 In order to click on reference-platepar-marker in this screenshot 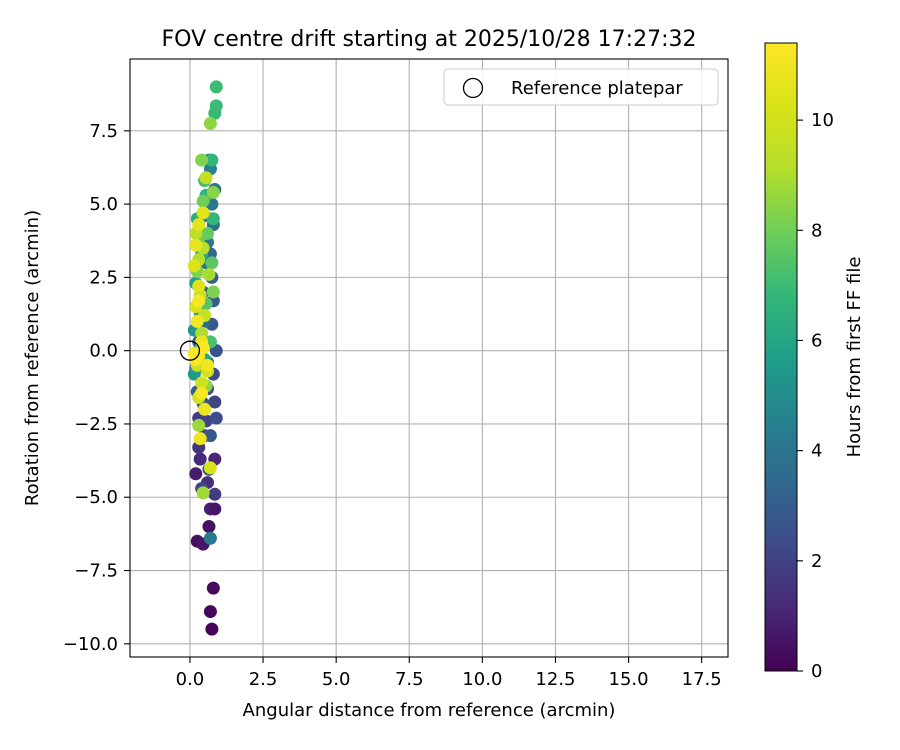, I will do `click(190, 350)`.